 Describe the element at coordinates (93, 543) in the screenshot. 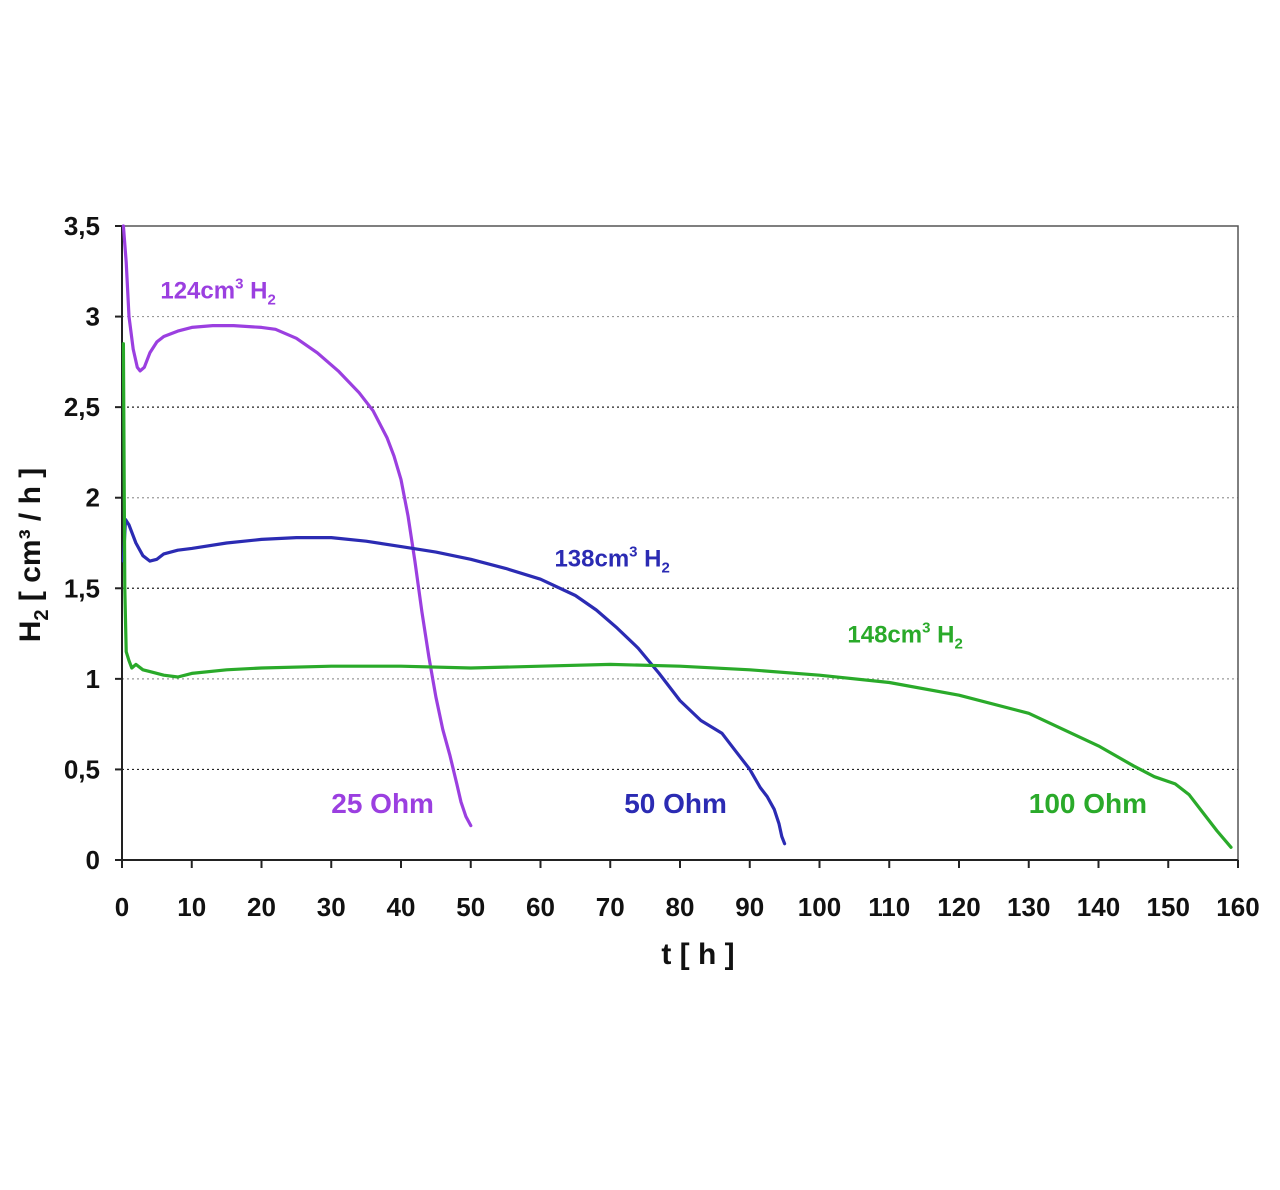

I see `y-ticks: 0 0,5 1 1,5 2 2,5 3 3,5` at that location.